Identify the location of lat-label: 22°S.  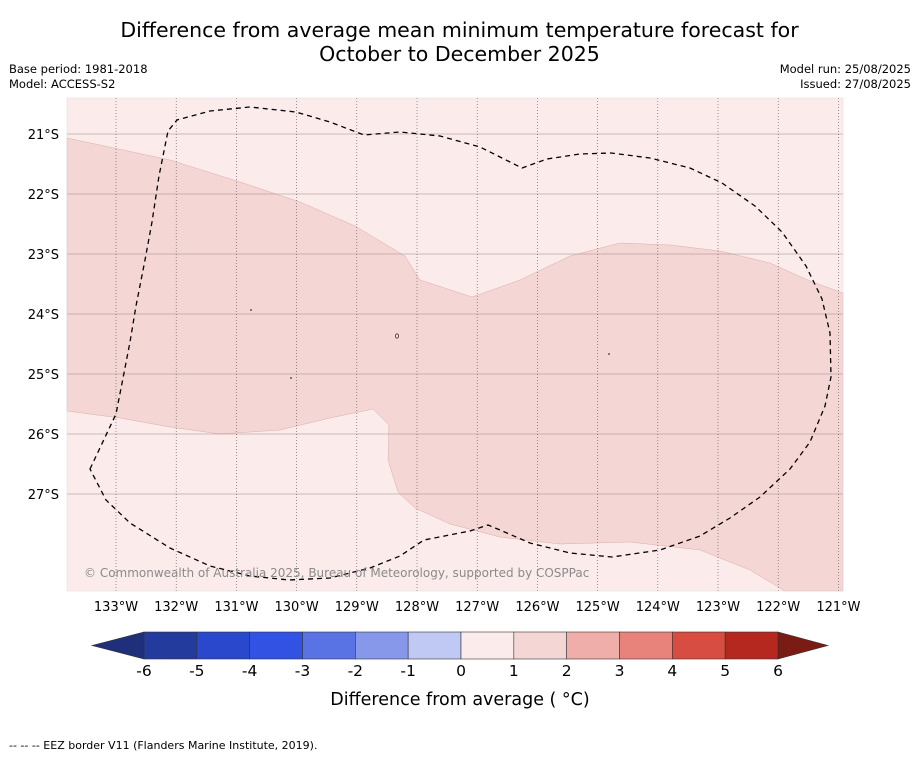
(43, 195).